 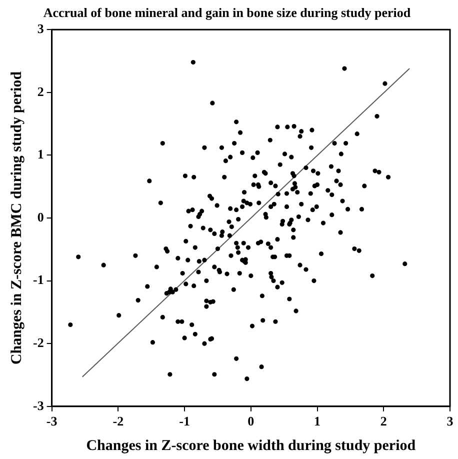 I want to click on y-tick-label: 0, so click(x=40, y=216).